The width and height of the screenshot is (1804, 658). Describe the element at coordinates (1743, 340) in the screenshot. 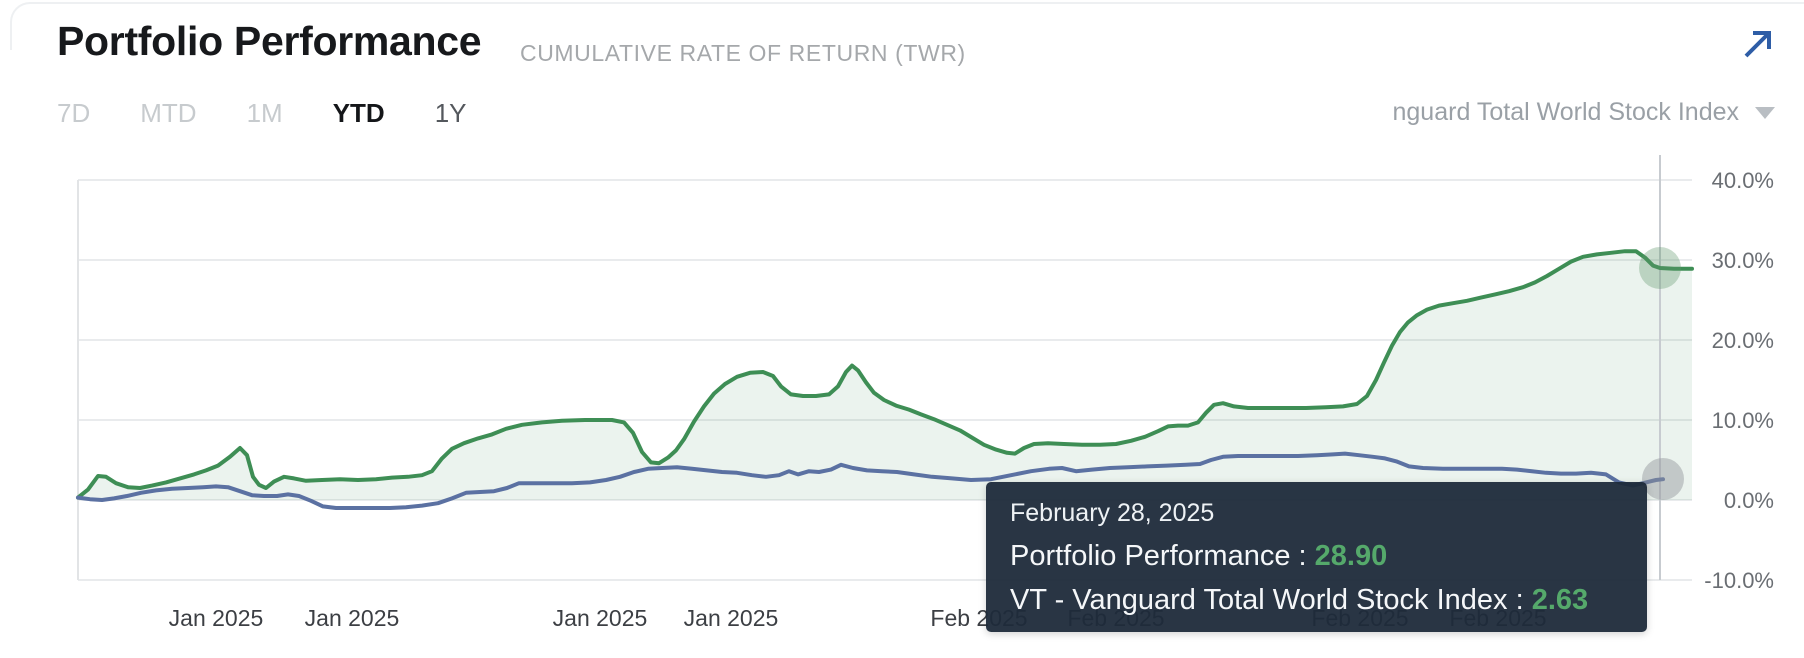

I see `y-axis-tick-label: 20.0%` at that location.